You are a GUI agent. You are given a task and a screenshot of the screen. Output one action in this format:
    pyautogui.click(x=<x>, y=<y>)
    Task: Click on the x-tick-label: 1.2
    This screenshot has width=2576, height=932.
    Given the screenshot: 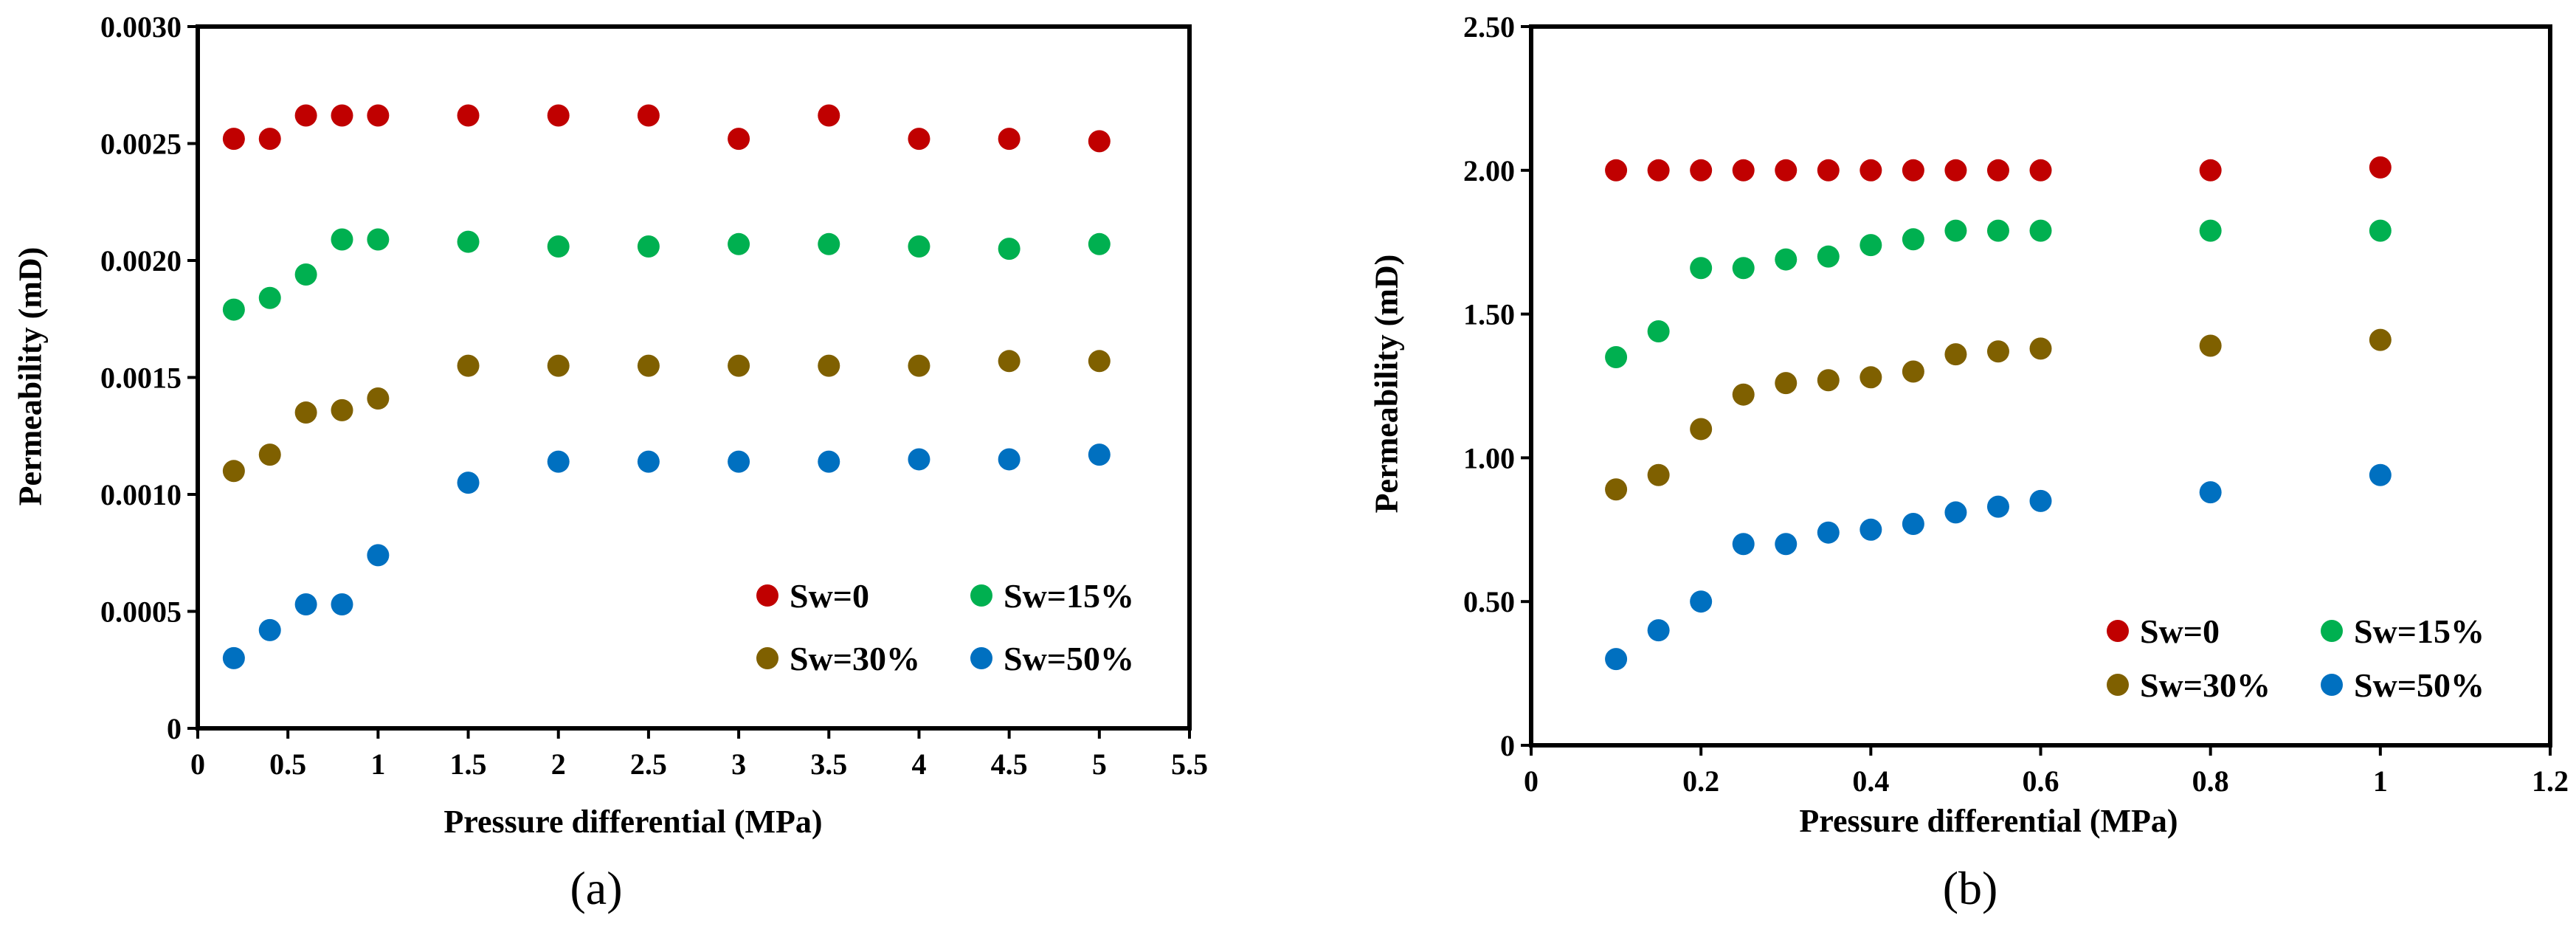 What is the action you would take?
    pyautogui.click(x=2550, y=781)
    